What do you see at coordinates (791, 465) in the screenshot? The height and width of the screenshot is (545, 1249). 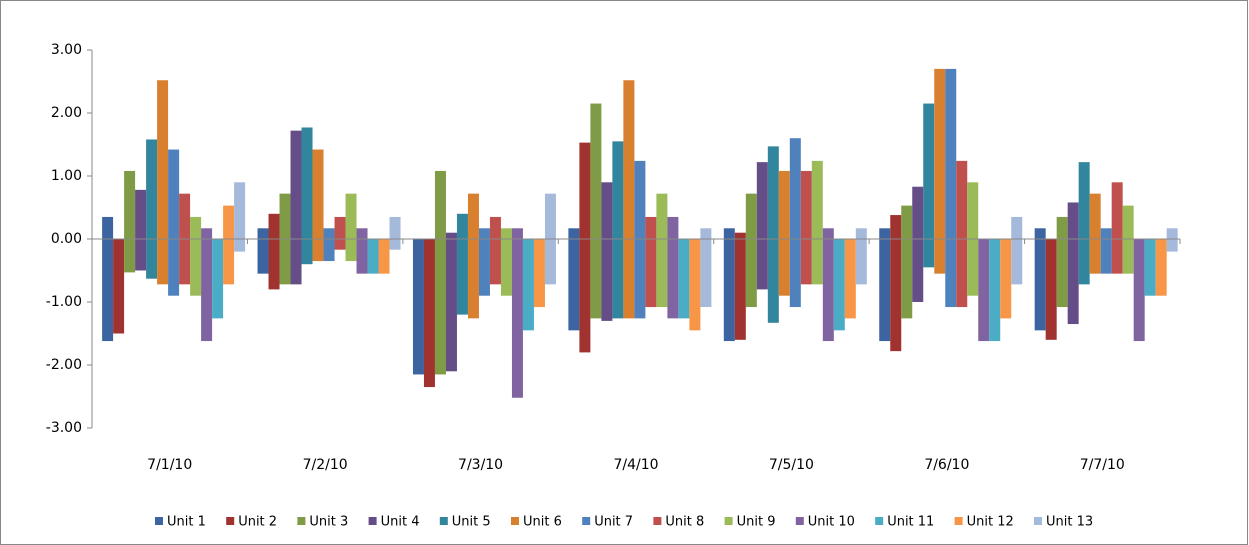 I see `x-tick-label: 7/5/10` at bounding box center [791, 465].